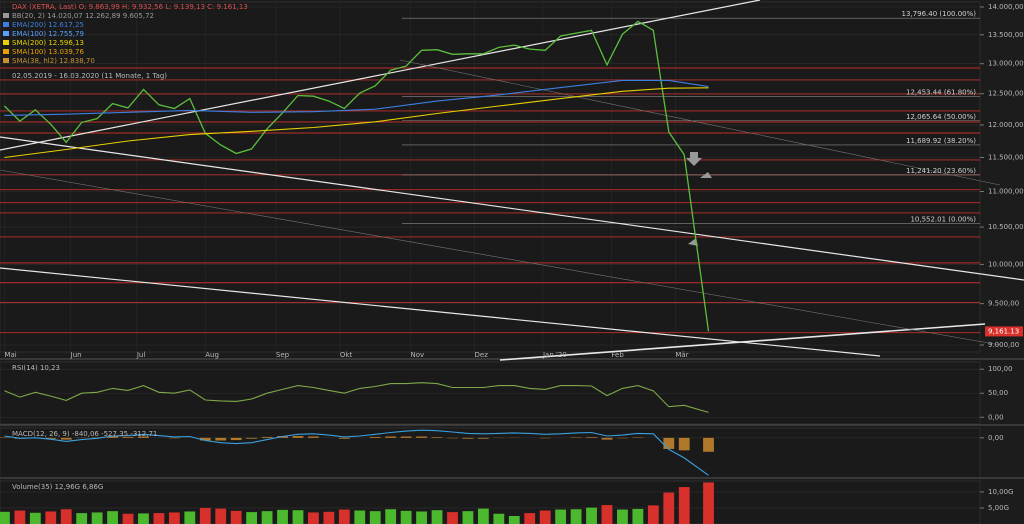 The width and height of the screenshot is (1024, 524). I want to click on x-tick-label: Mär, so click(681, 355).